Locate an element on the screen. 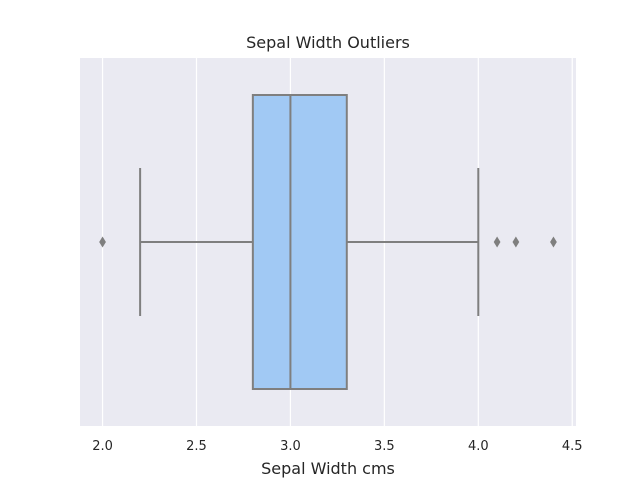 Image resolution: width=640 pixels, height=480 pixels. chart-title: Sepal Width Outliers is located at coordinates (328, 42).